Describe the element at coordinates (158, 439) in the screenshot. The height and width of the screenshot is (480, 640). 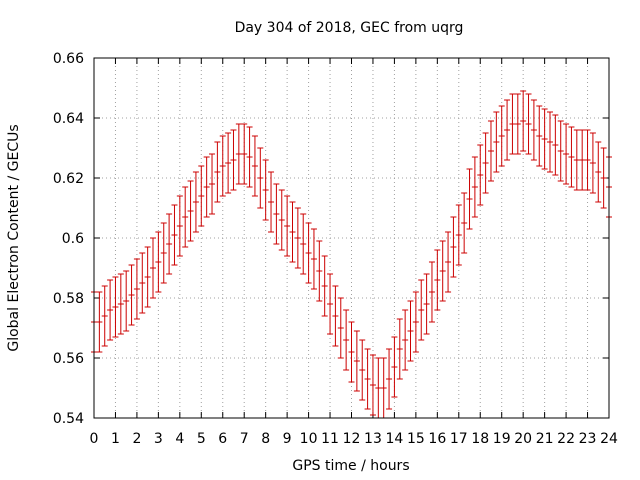
I see `x-tick-label: 3` at that location.